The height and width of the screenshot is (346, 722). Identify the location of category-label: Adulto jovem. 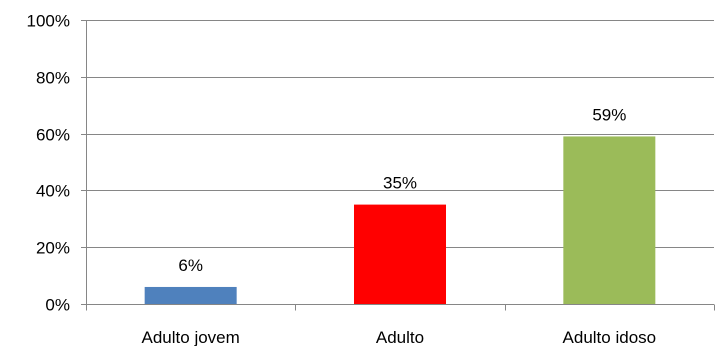
(191, 337).